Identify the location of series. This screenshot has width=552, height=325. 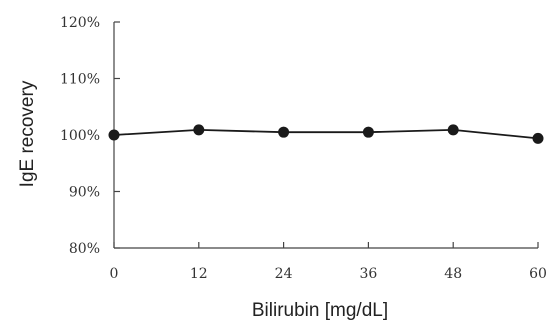
(326, 134).